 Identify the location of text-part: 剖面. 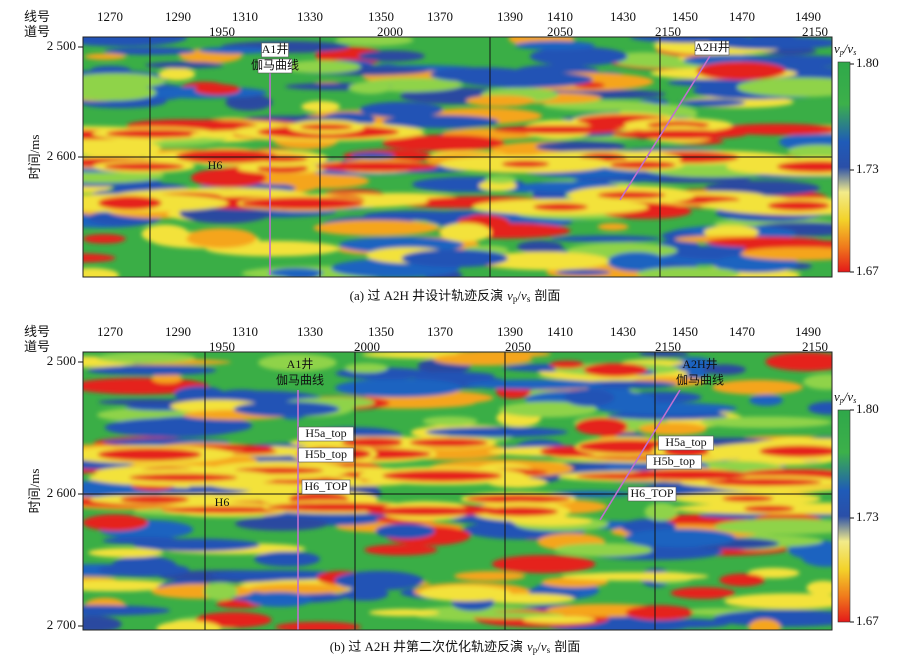
(547, 295).